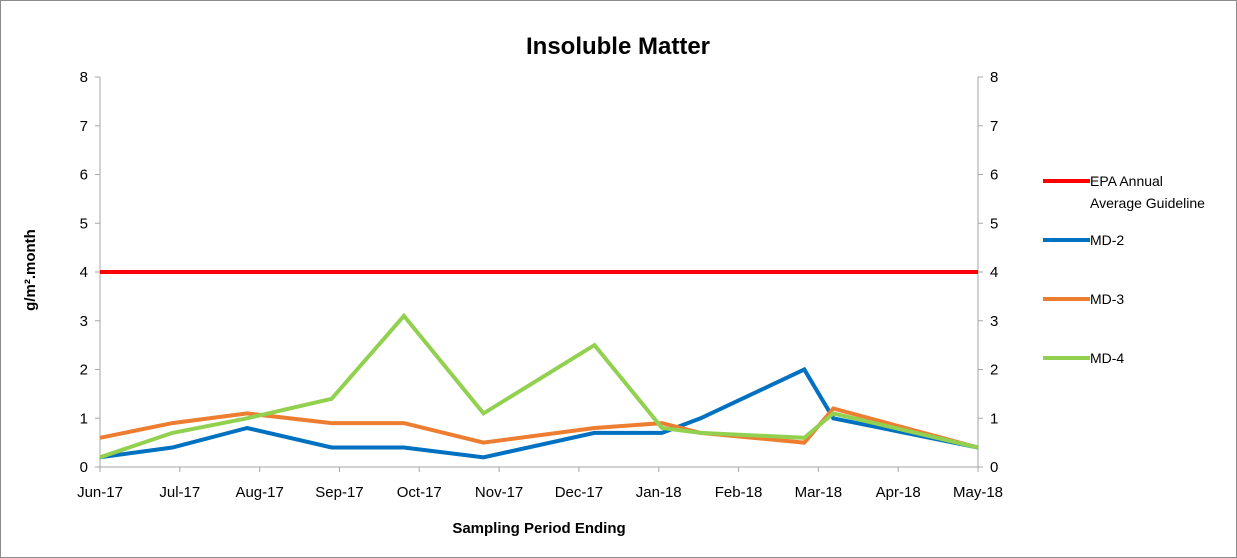  Describe the element at coordinates (994, 418) in the screenshot. I see `y2-tick-label: 1` at that location.